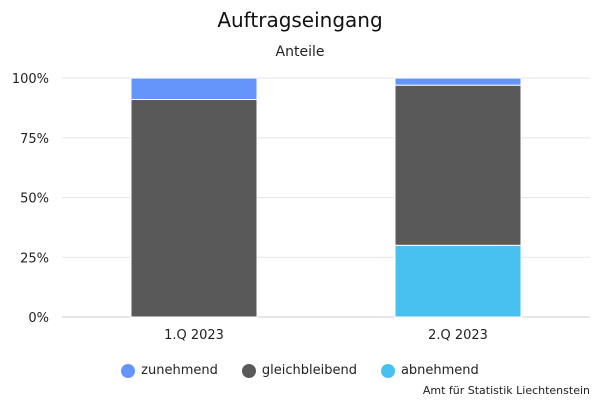  I want to click on legend-item-gleichbleibend: gleichbleibend, so click(299, 370).